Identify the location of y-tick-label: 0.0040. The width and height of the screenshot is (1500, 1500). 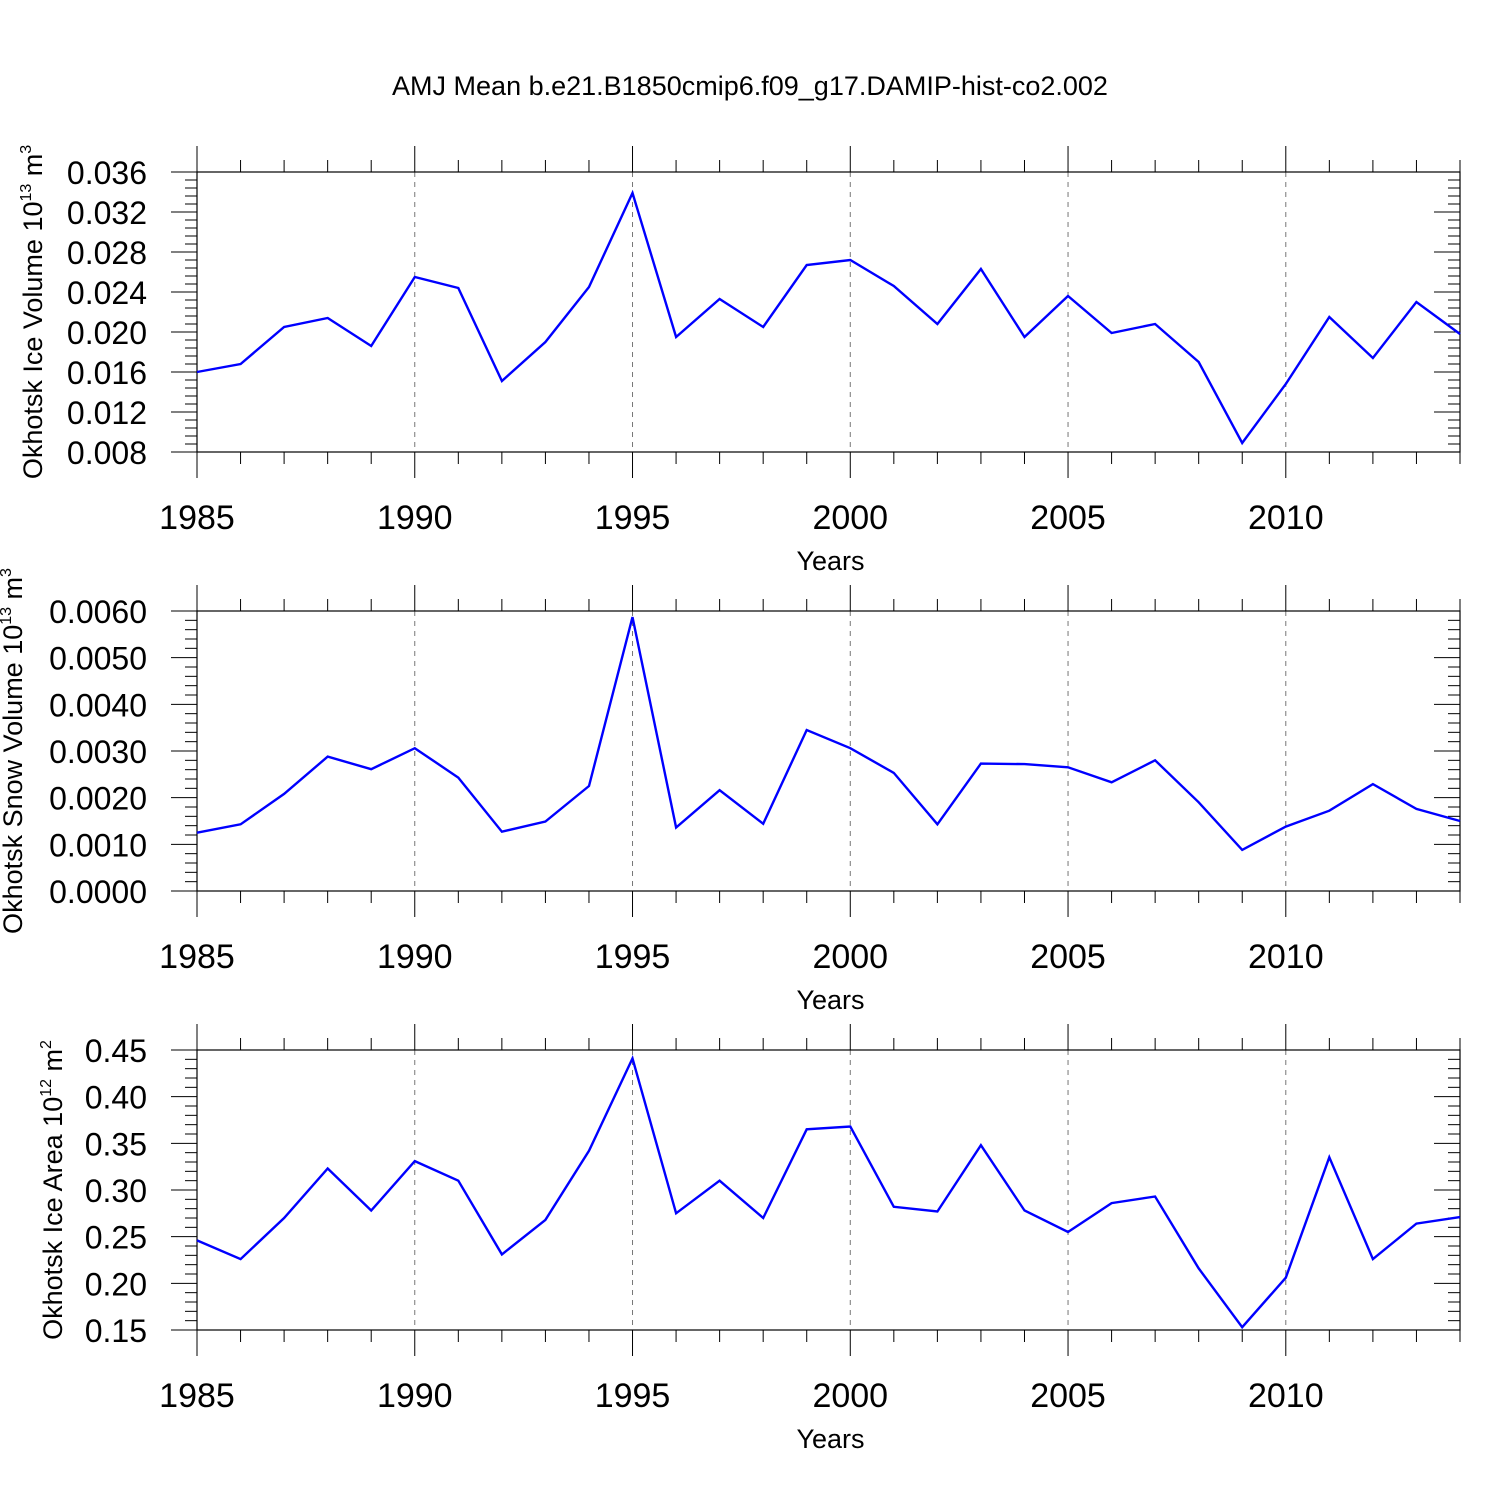
(98, 705).